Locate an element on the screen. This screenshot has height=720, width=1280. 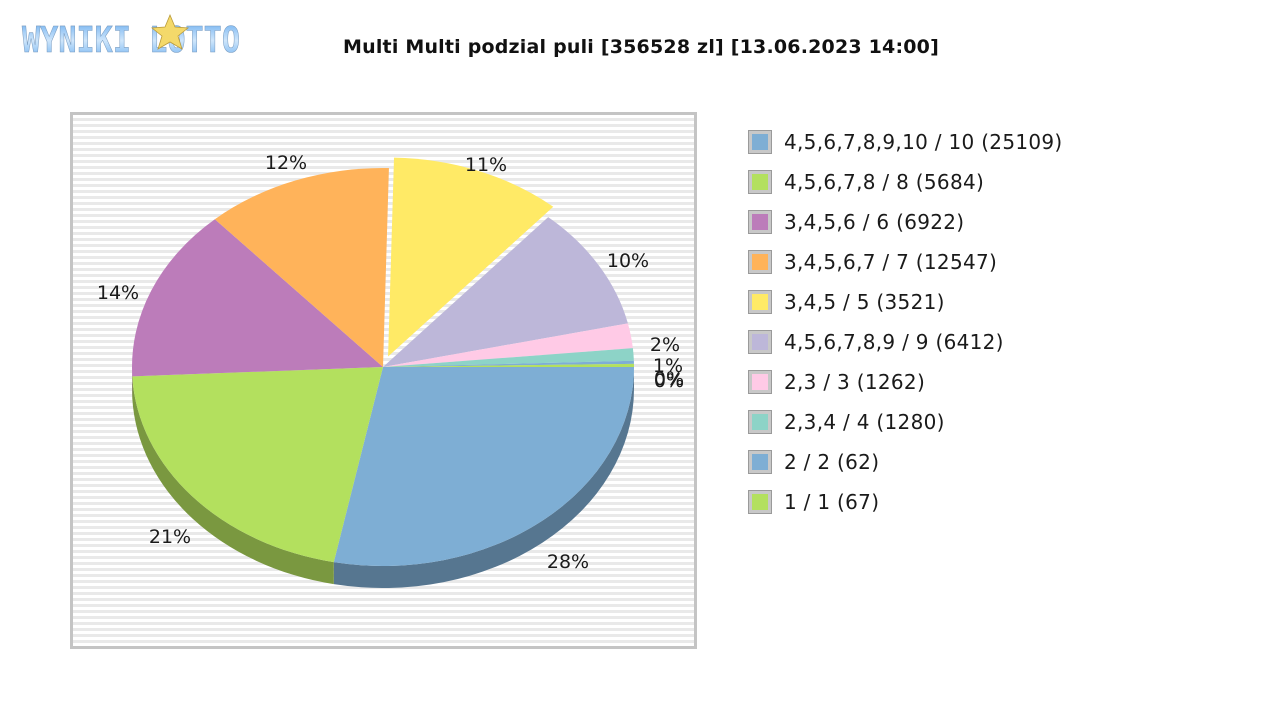
slice-percent-label: 11% is located at coordinates (486, 165).